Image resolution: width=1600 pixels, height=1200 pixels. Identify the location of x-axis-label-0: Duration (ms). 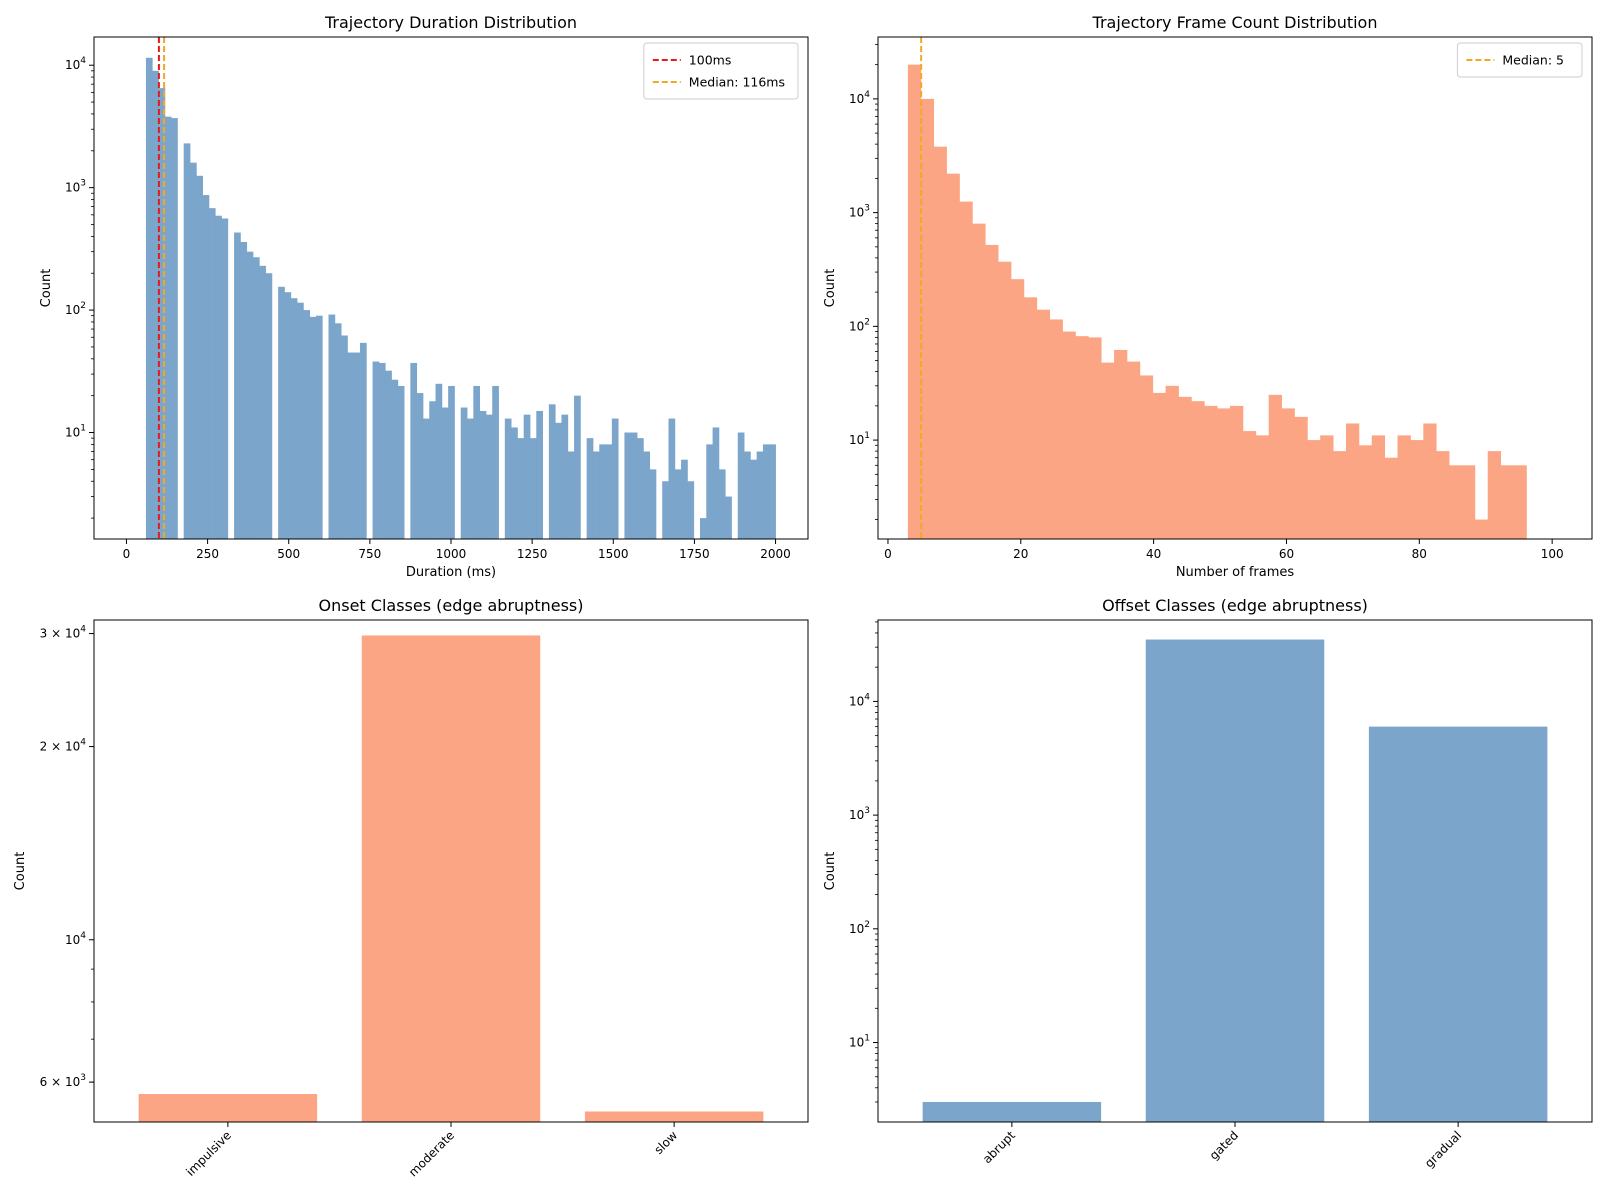
(451, 572).